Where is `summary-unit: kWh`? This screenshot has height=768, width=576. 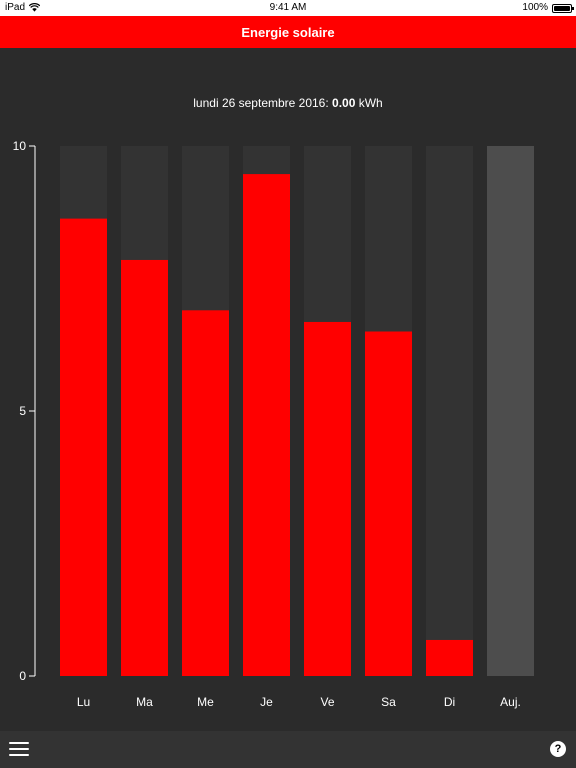
summary-unit: kWh is located at coordinates (369, 103).